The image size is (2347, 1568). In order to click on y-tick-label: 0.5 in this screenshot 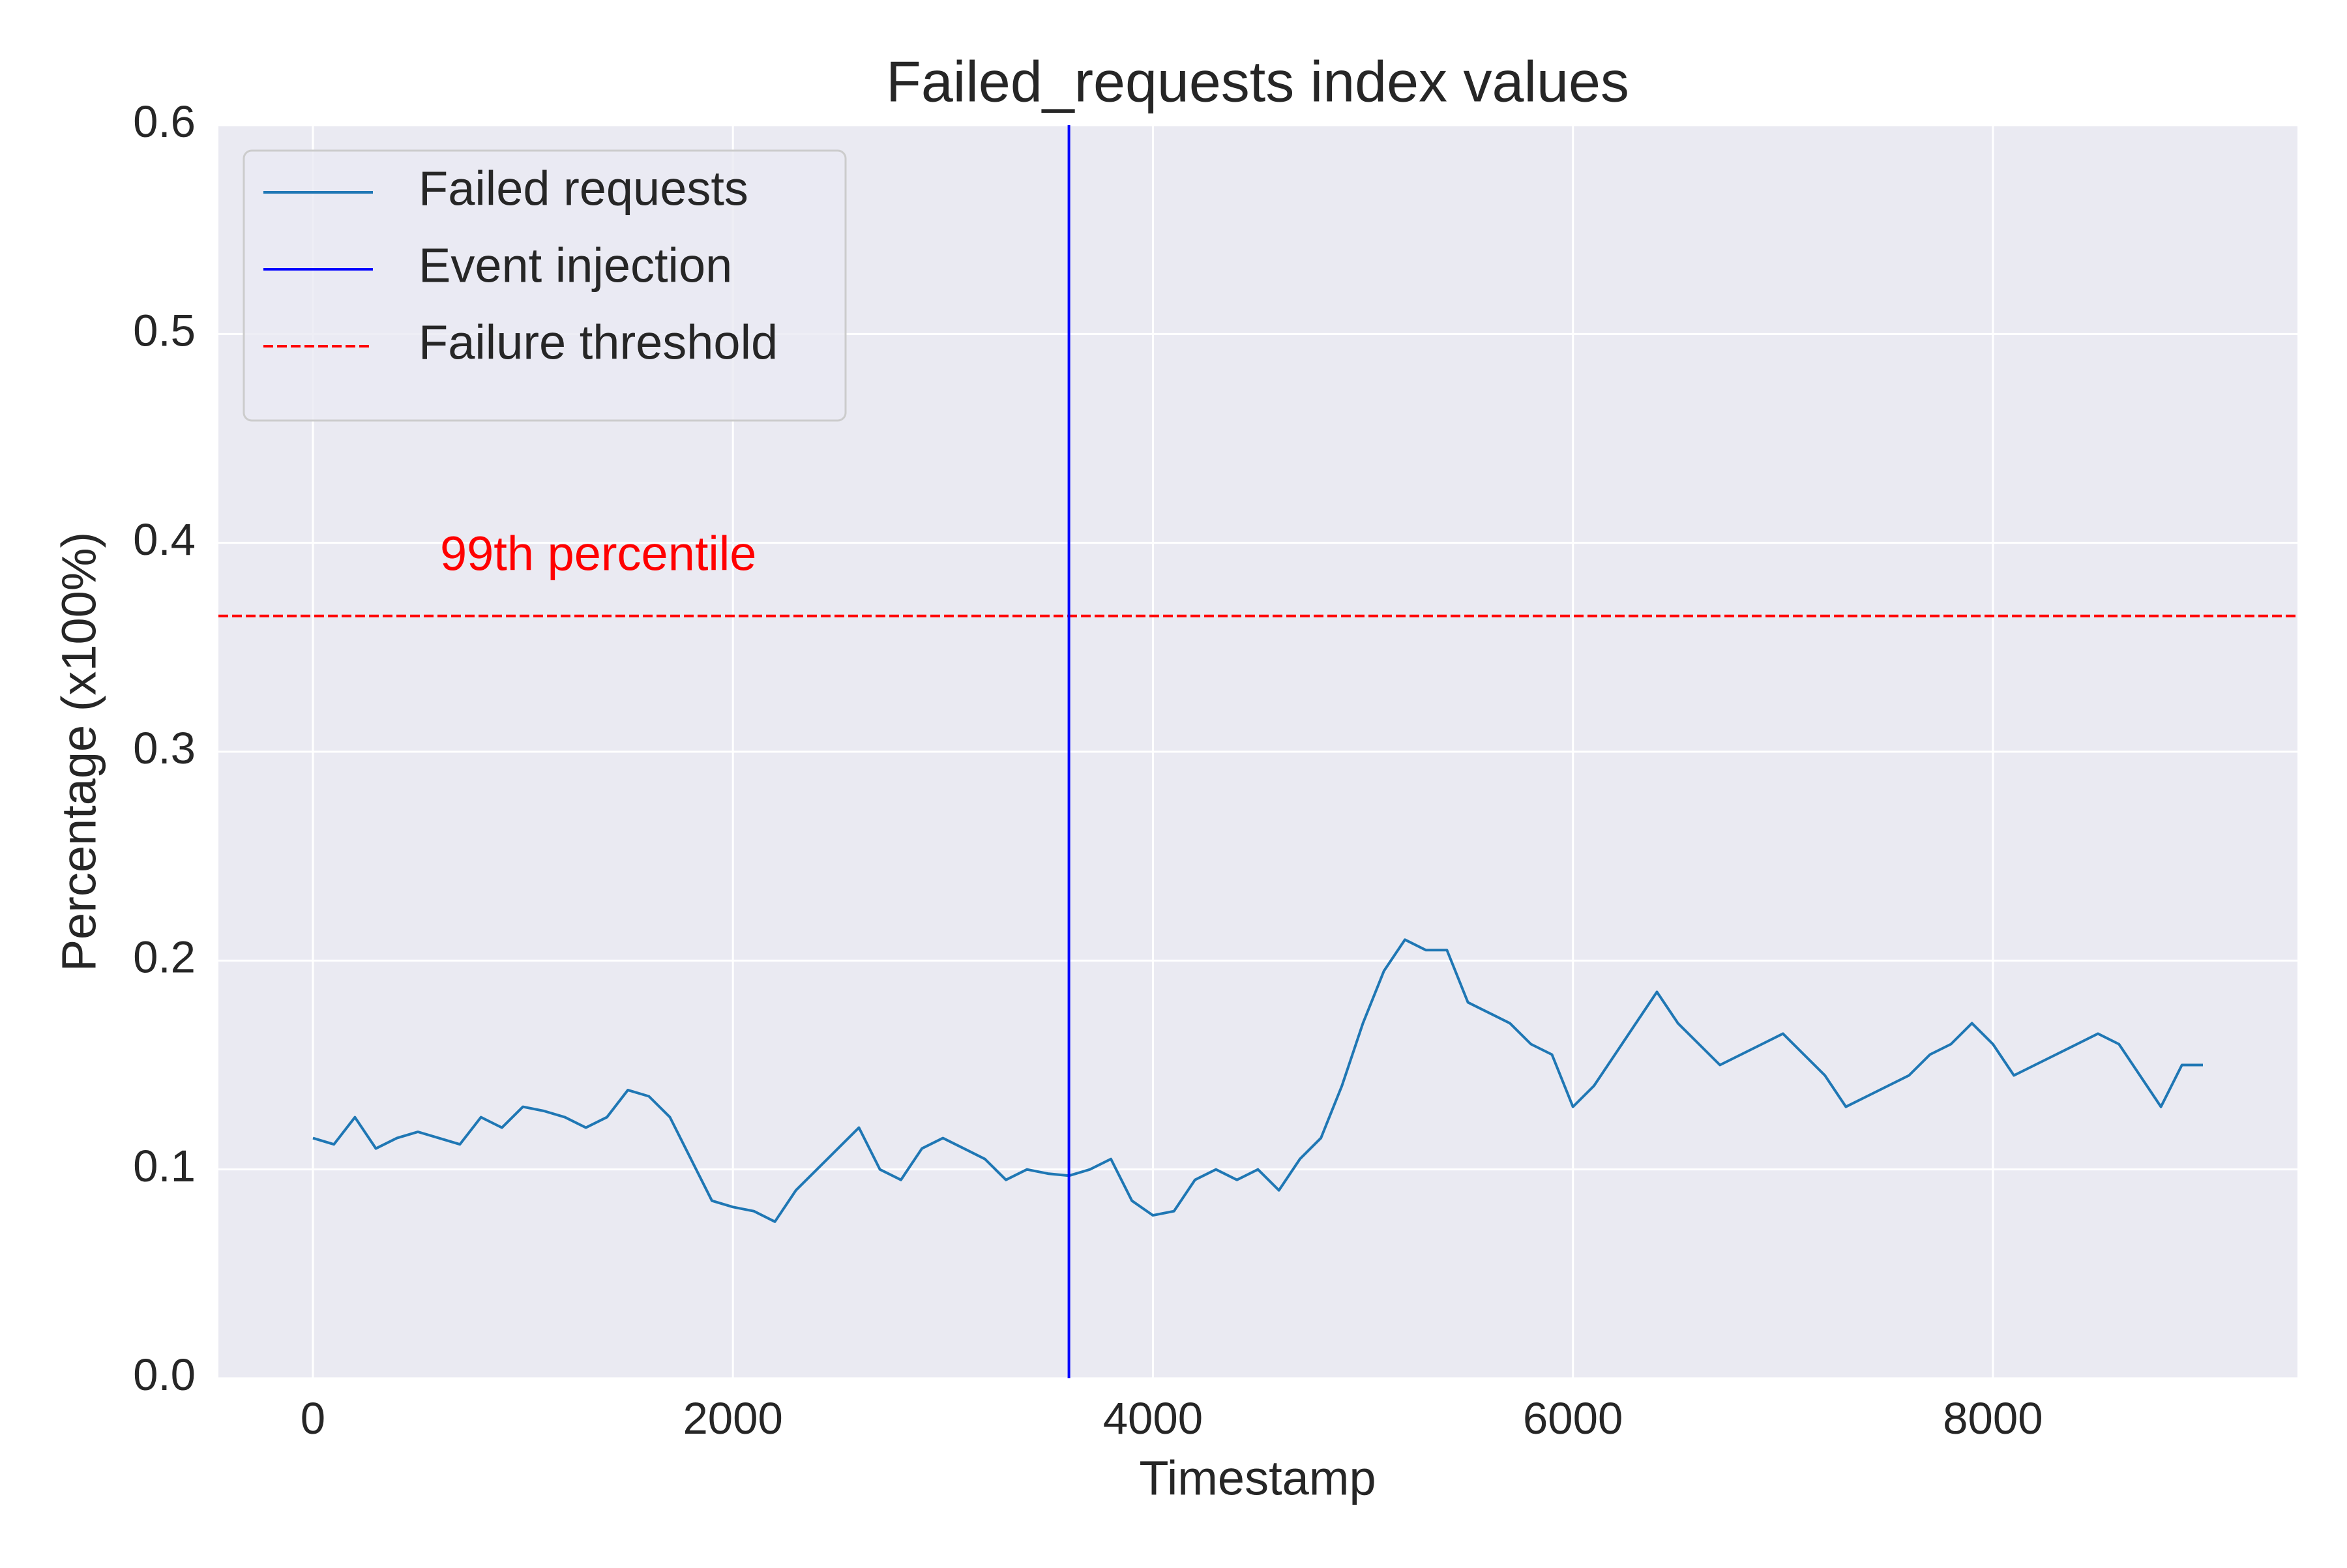, I will do `click(164, 331)`.